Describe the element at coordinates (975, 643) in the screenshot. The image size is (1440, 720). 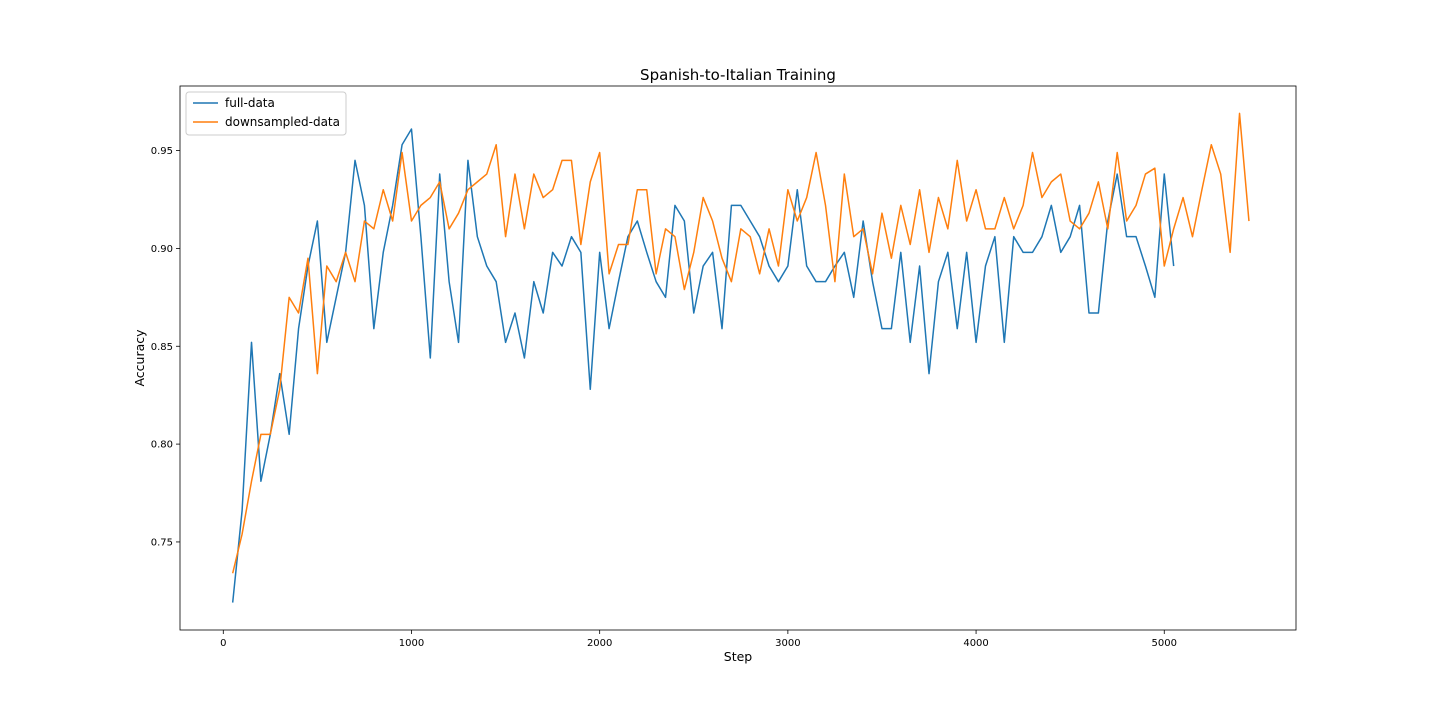
I see `x-tick-label: 4000` at that location.